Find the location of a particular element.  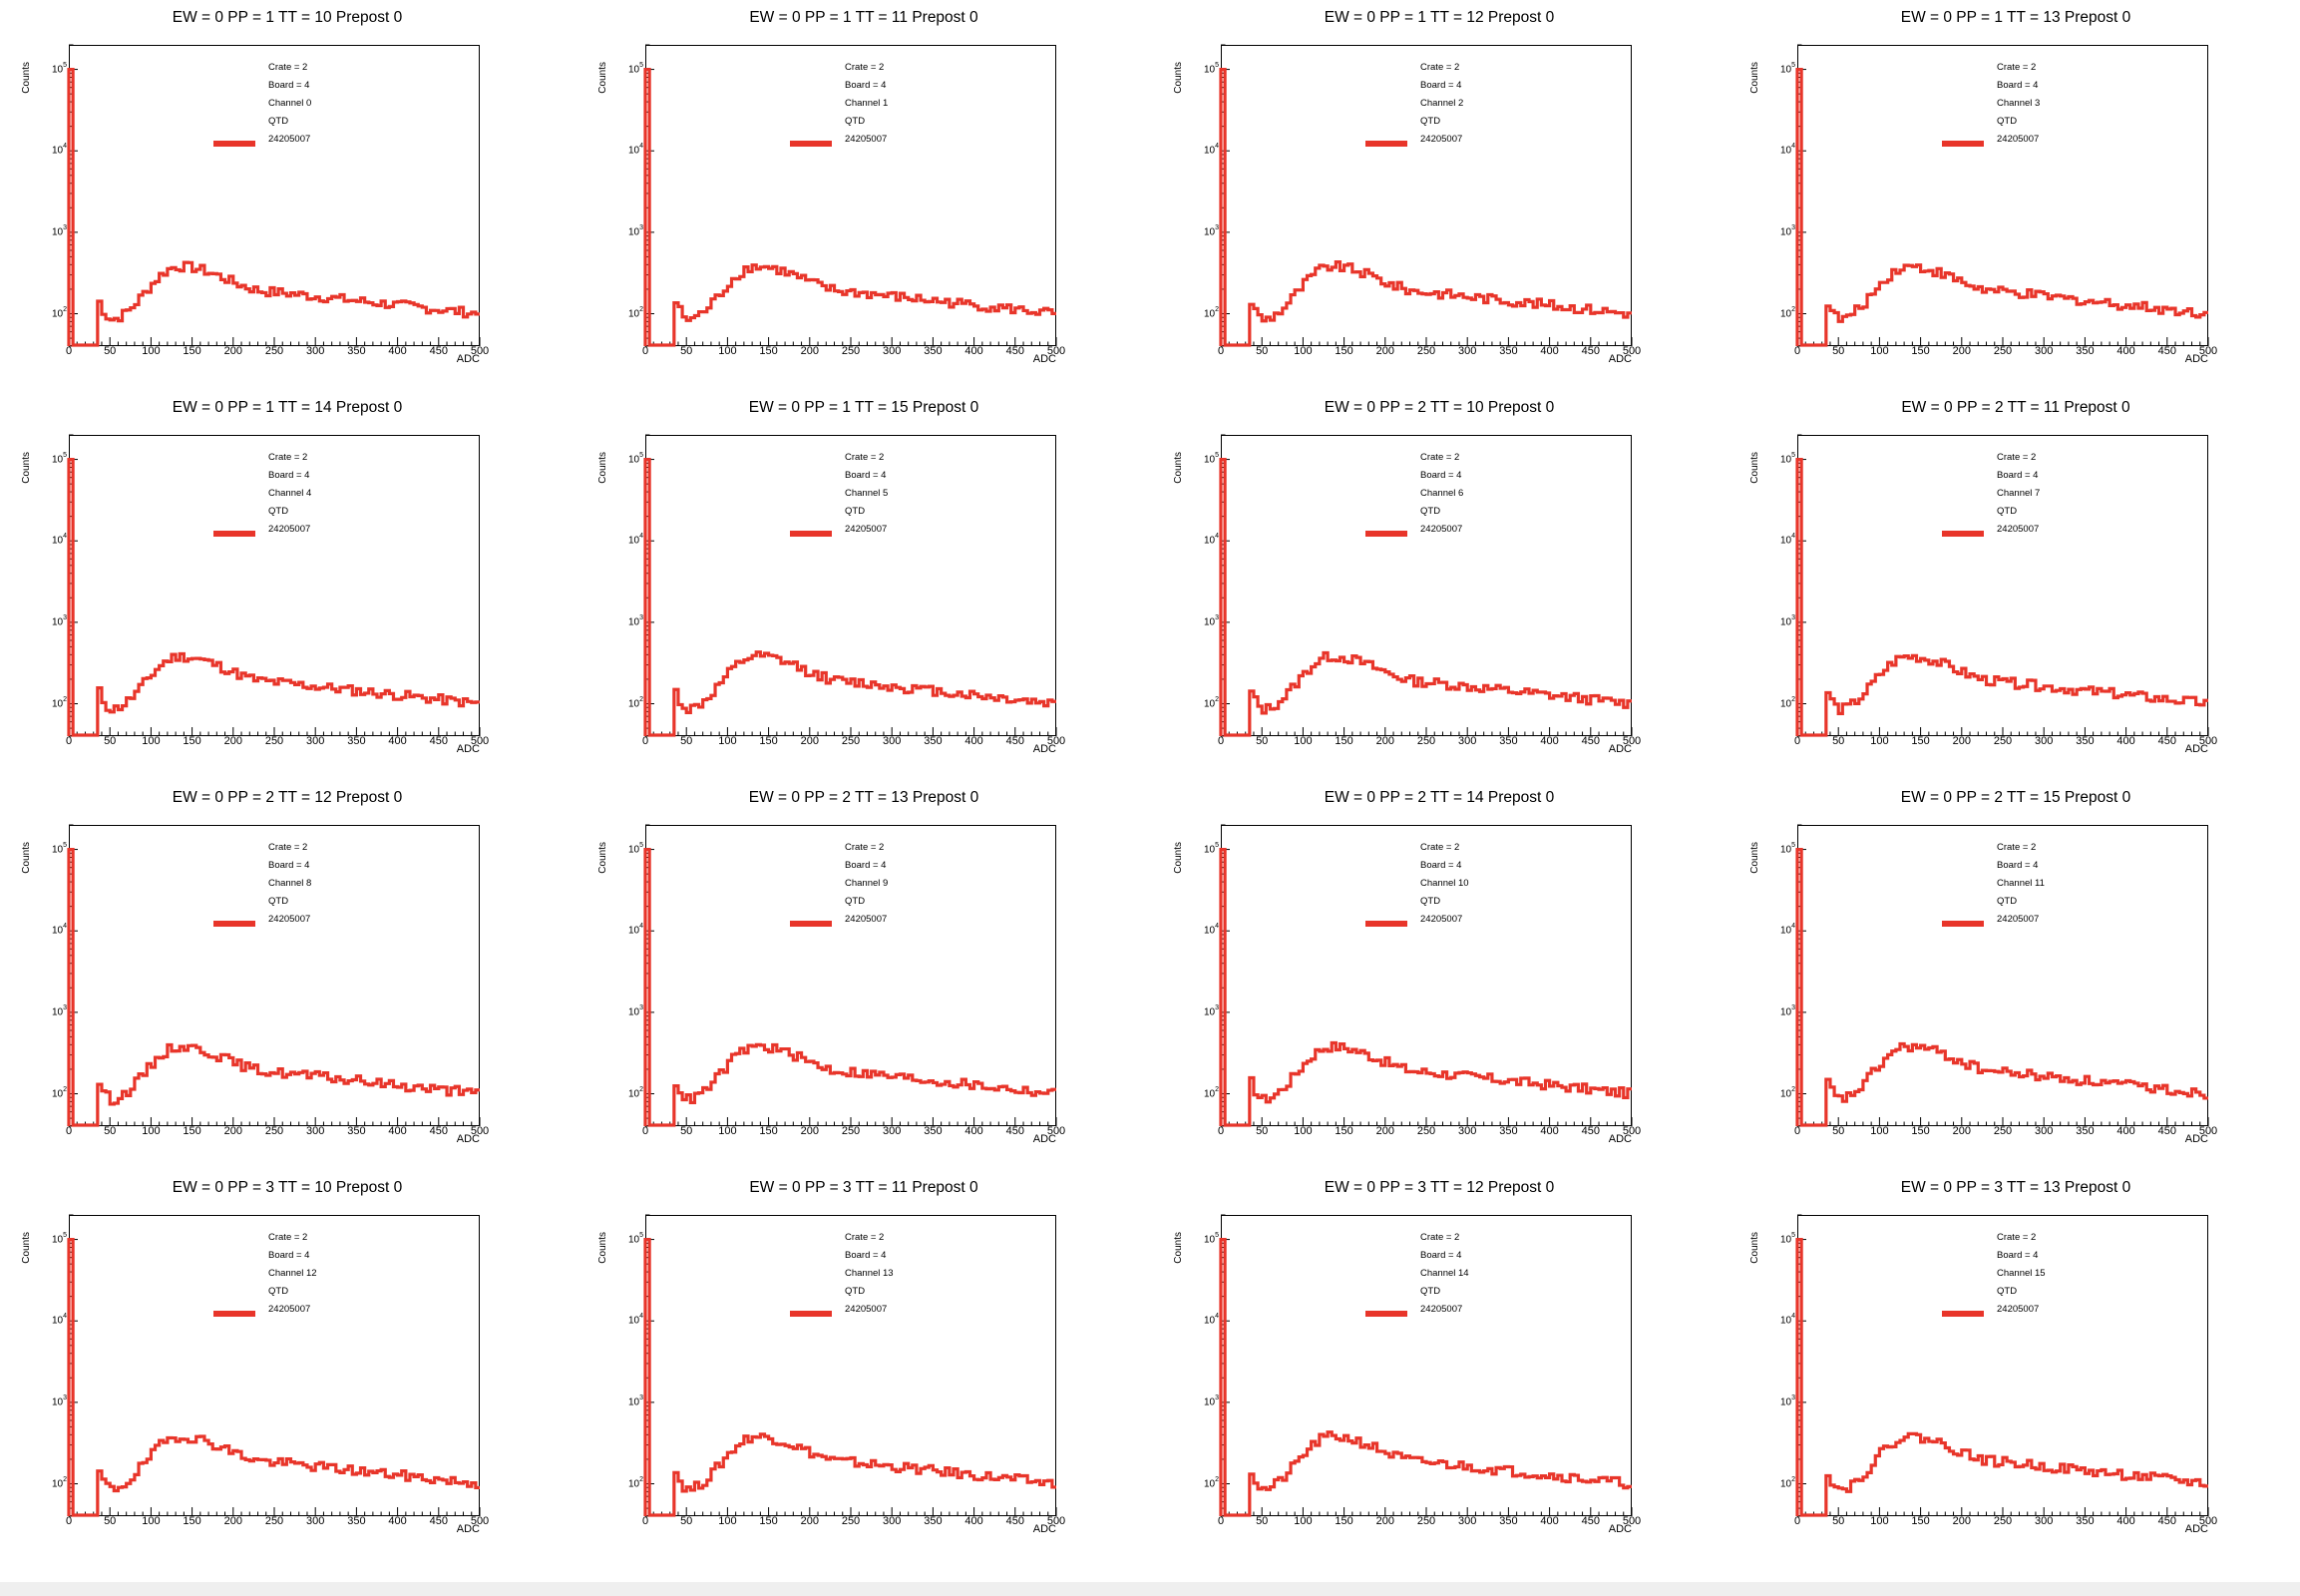

chart-title: EW = 0 PP = 3 TT = 11 Prepost 0 is located at coordinates (863, 1187).